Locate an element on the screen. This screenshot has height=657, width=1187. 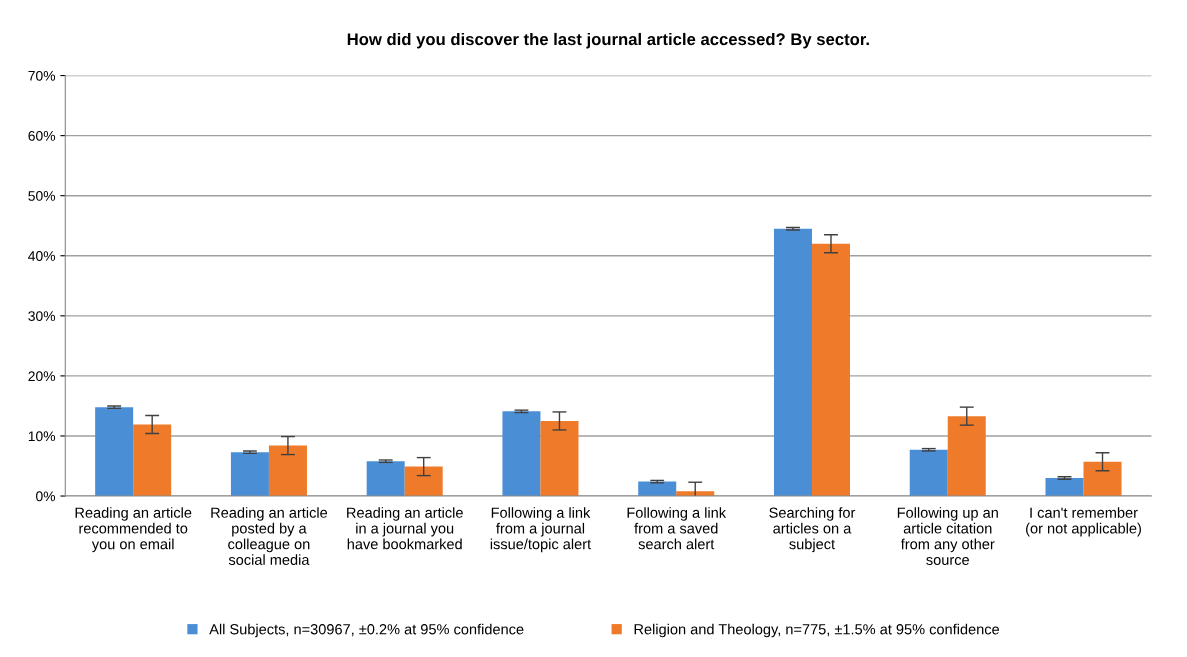
x-tick-label: Reading an article in a journal you have bookmarked is located at coordinates (405, 528).